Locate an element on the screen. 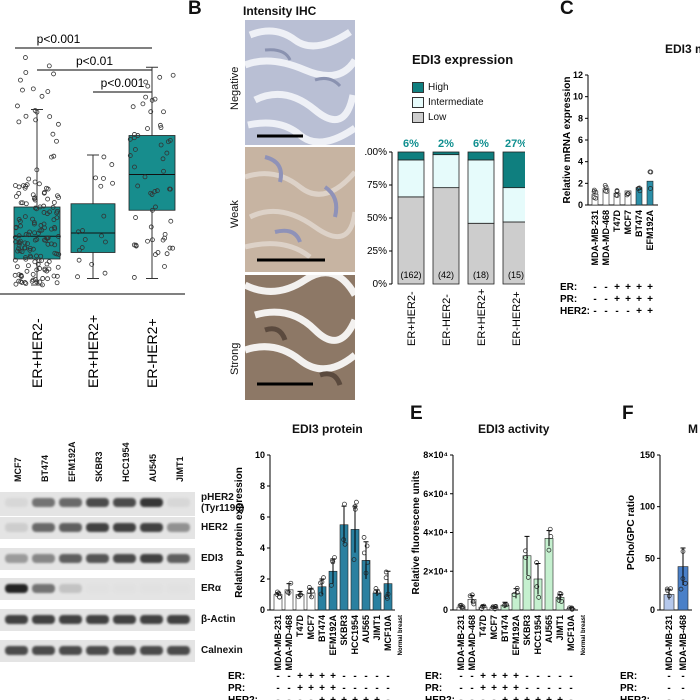  x-tick-label: ER-HER2+ is located at coordinates (152, 353).